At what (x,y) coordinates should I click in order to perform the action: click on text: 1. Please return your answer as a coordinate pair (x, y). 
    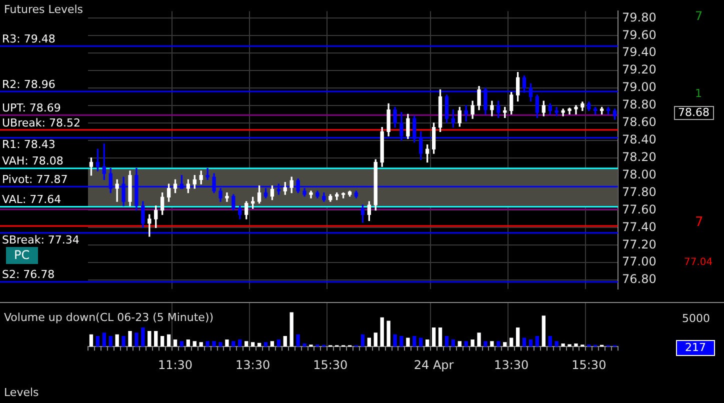
    Looking at the image, I should click on (698, 93).